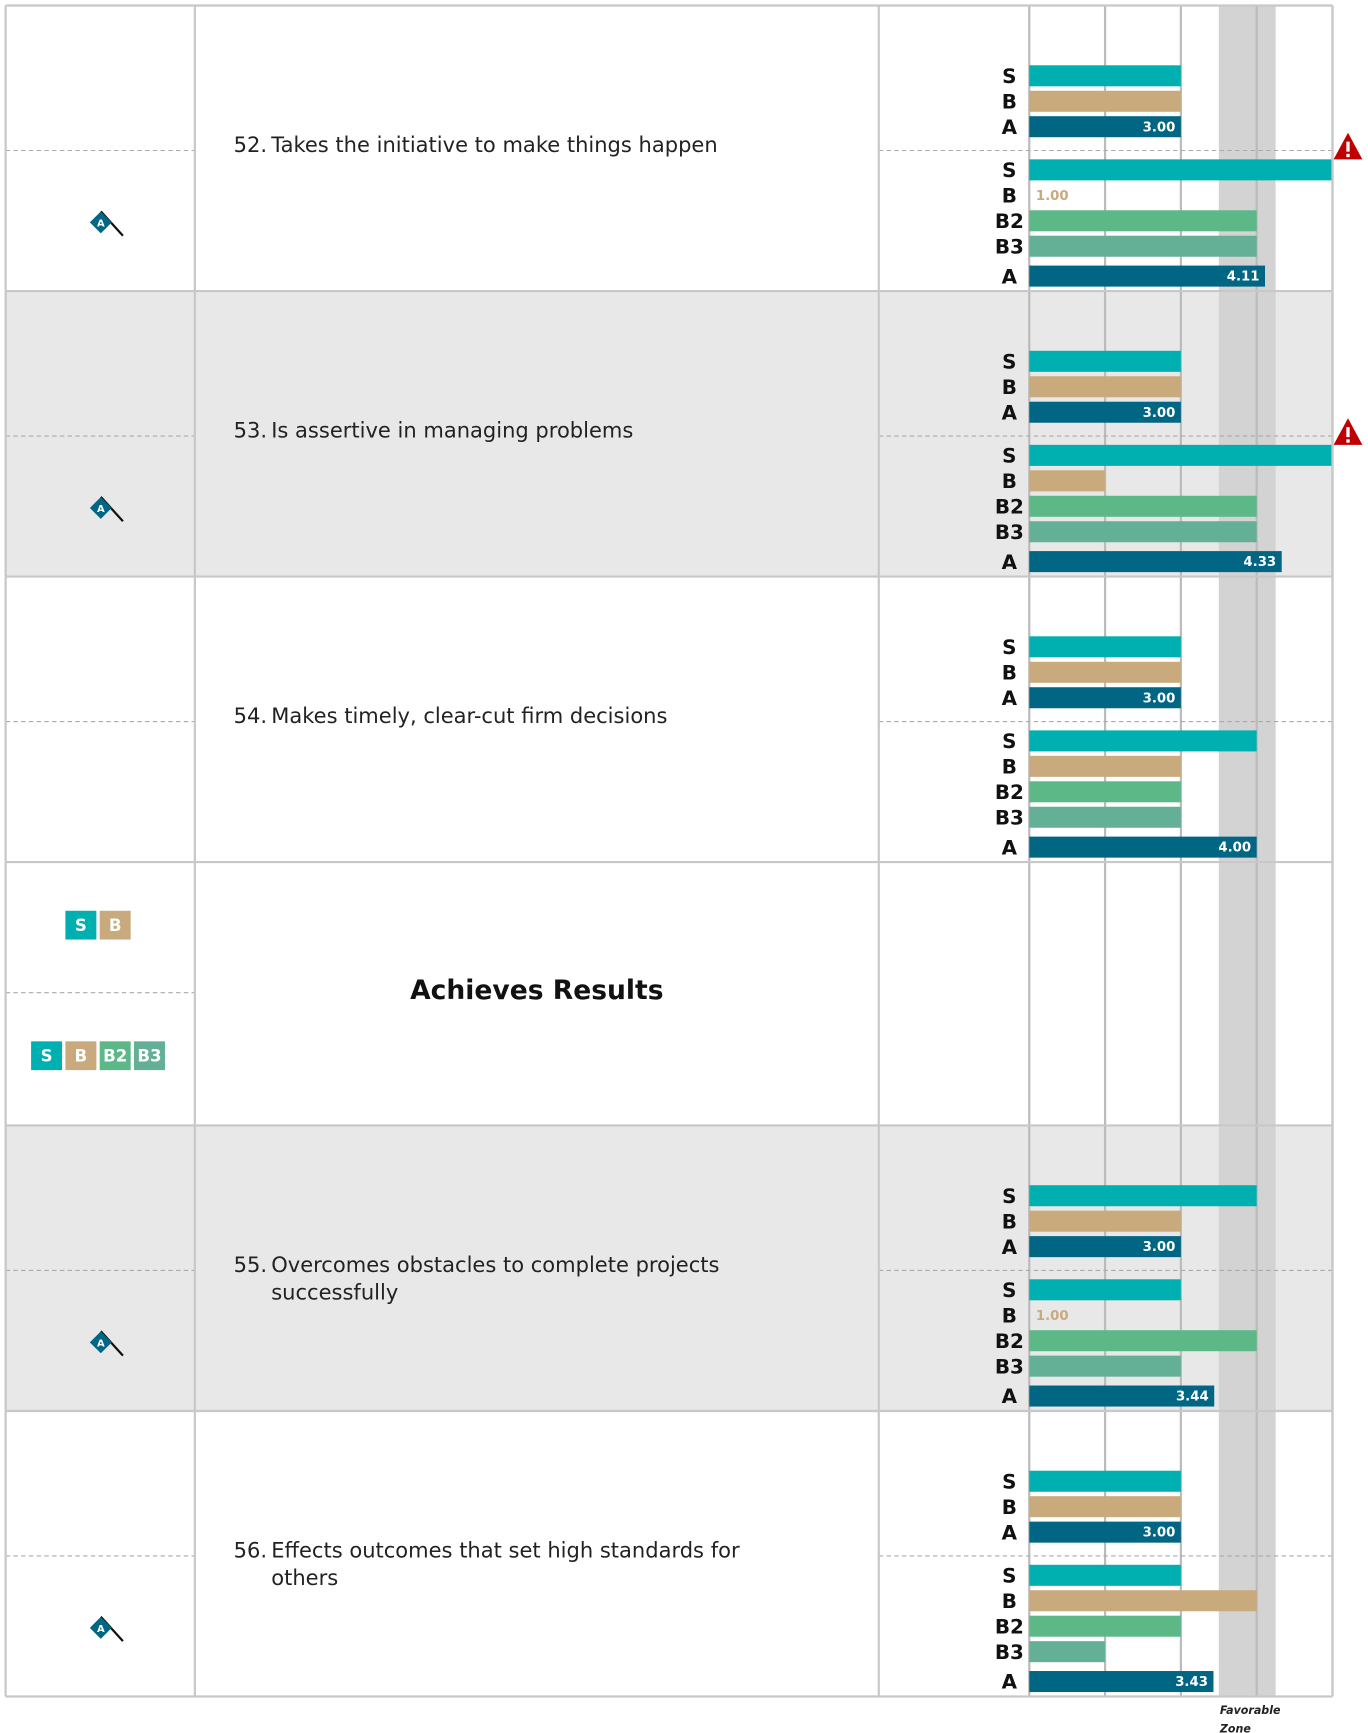  What do you see at coordinates (1234, 848) in the screenshot?
I see `value-label: 4.00` at bounding box center [1234, 848].